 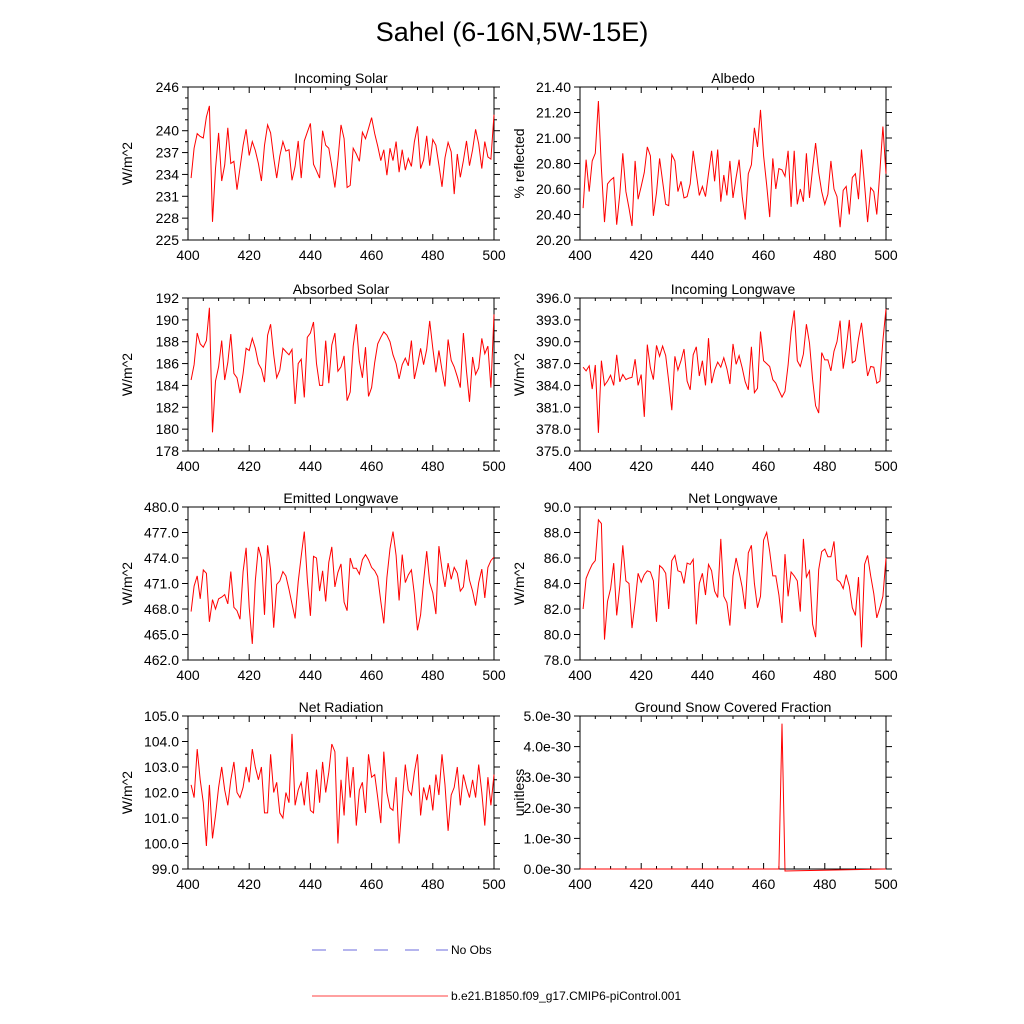 I want to click on y-tick-label: 188, so click(x=168, y=342).